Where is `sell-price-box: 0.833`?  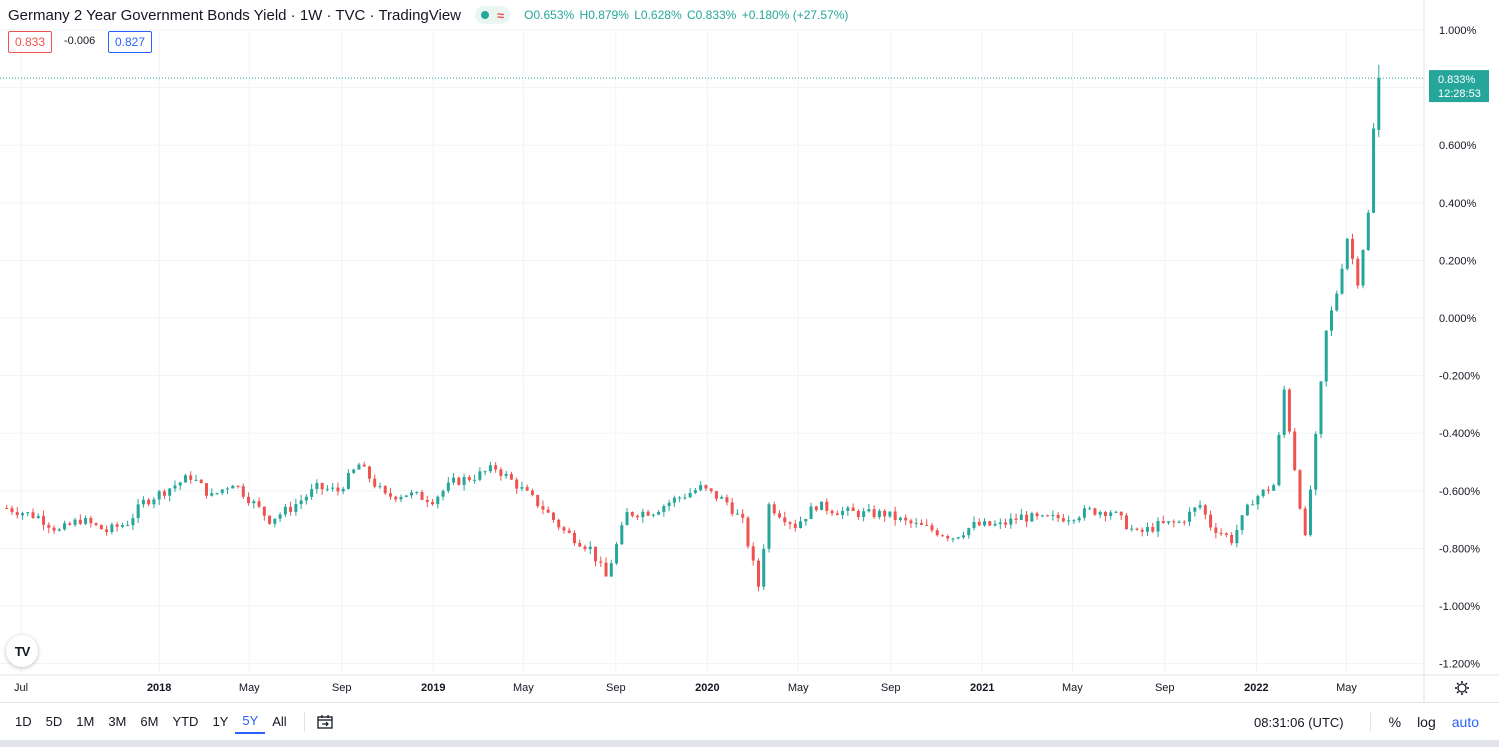 sell-price-box: 0.833 is located at coordinates (30, 42).